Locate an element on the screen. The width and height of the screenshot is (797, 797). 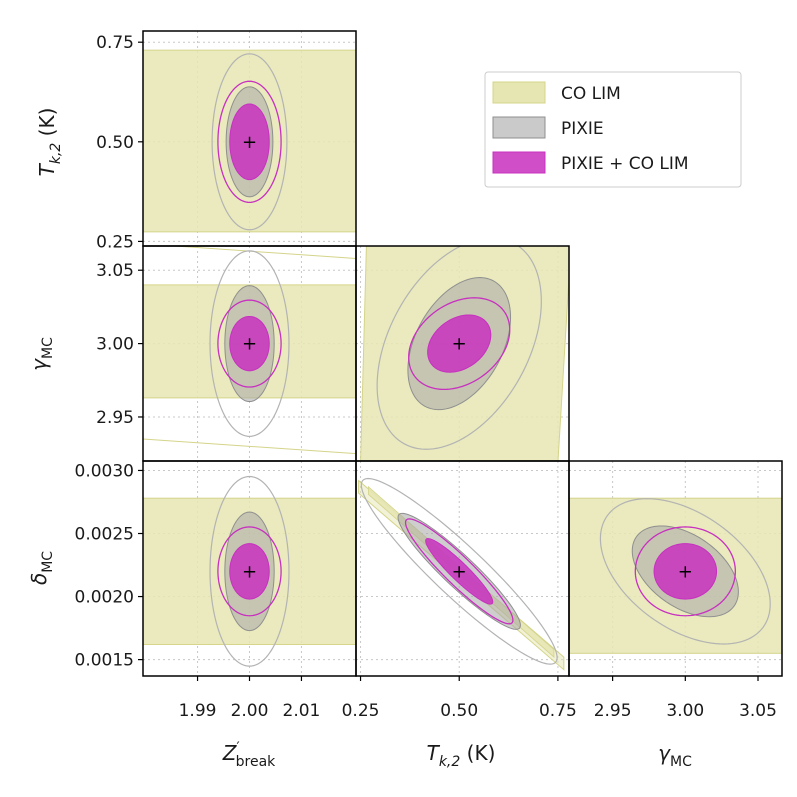
y-tick-label: 3.05 is located at coordinates (115, 271).